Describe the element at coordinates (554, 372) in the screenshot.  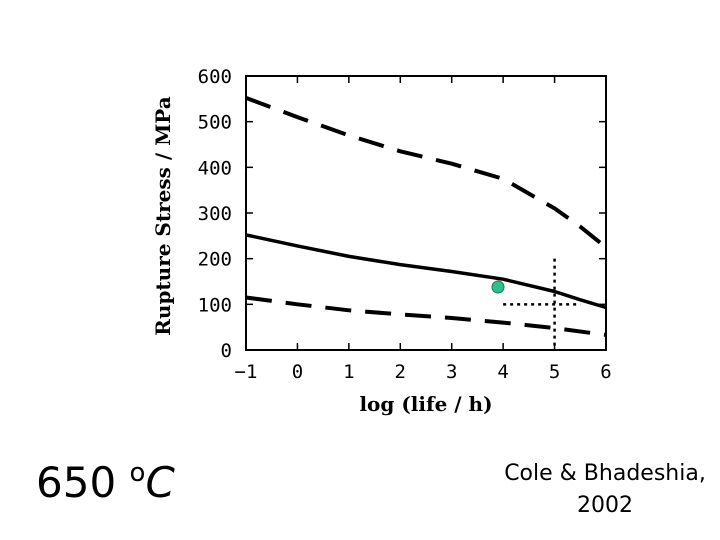
I see `x-tick-label: 5` at that location.